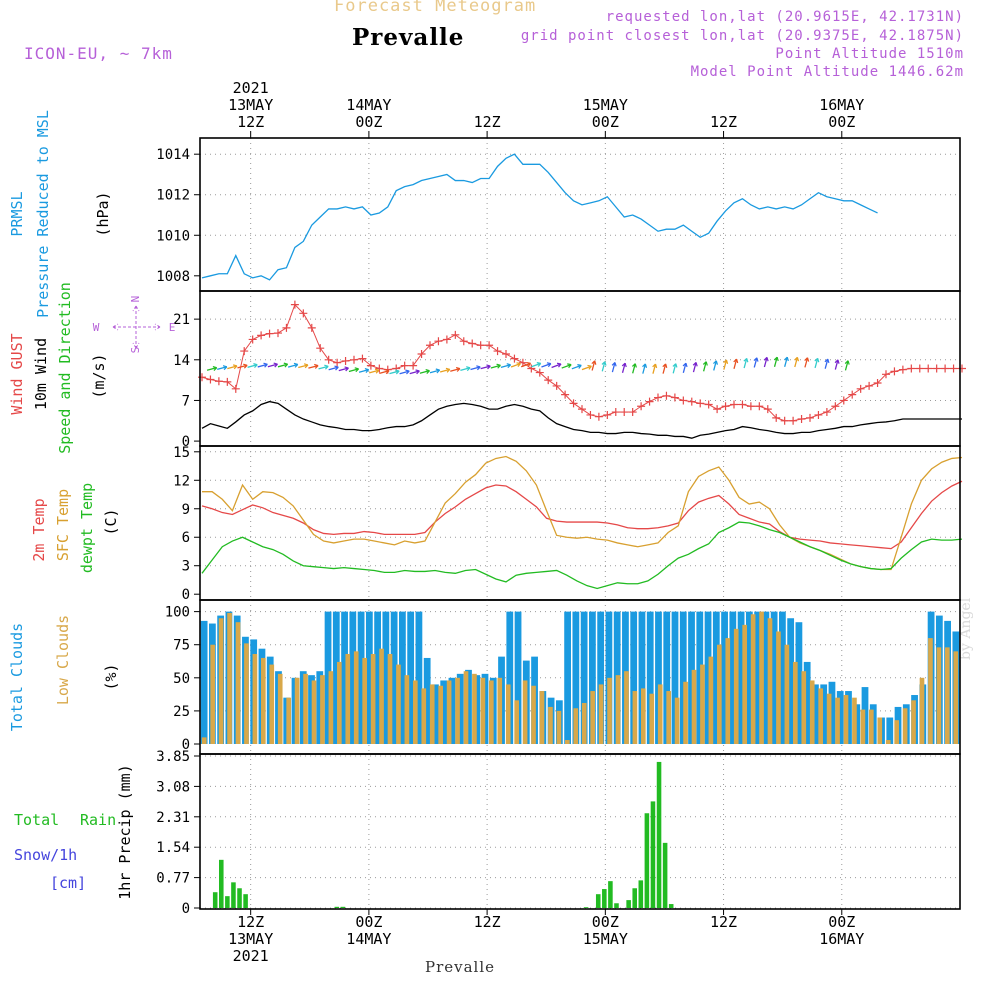 Image resolution: width=1000 pixels, height=1000 pixels. Describe the element at coordinates (186, 538) in the screenshot. I see `y-tick-label-temp: 6` at that location.